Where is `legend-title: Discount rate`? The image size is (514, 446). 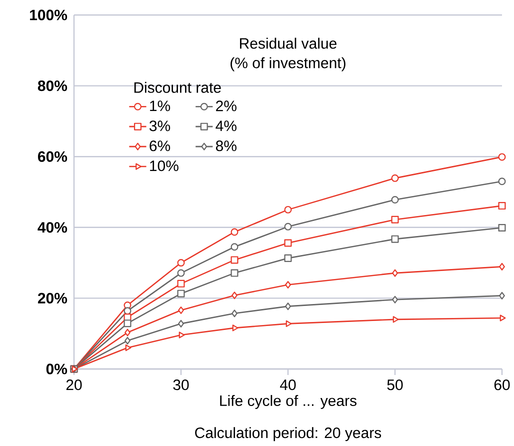
legend-title: Discount rate is located at coordinates (177, 87).